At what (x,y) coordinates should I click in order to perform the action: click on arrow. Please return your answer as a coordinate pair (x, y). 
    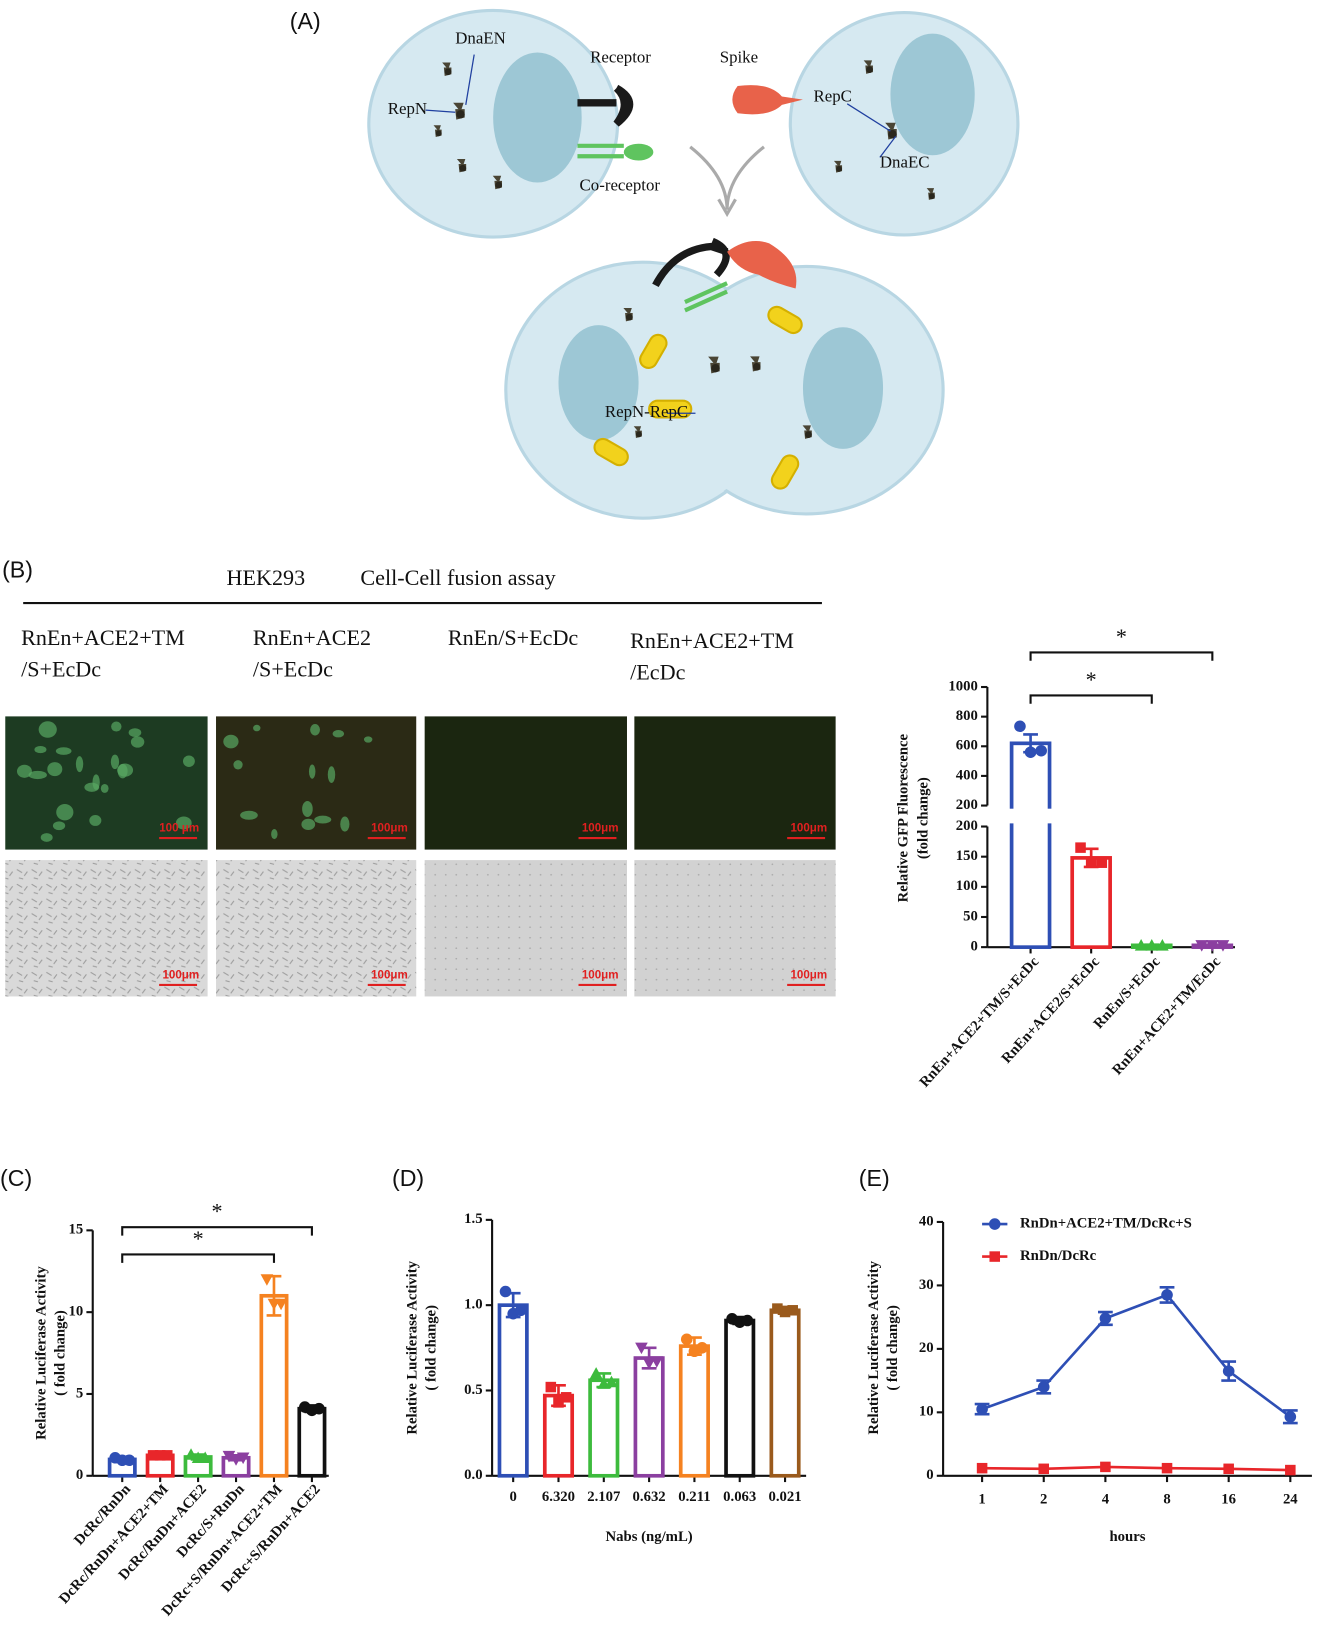
    Looking at the image, I should click on (727, 181).